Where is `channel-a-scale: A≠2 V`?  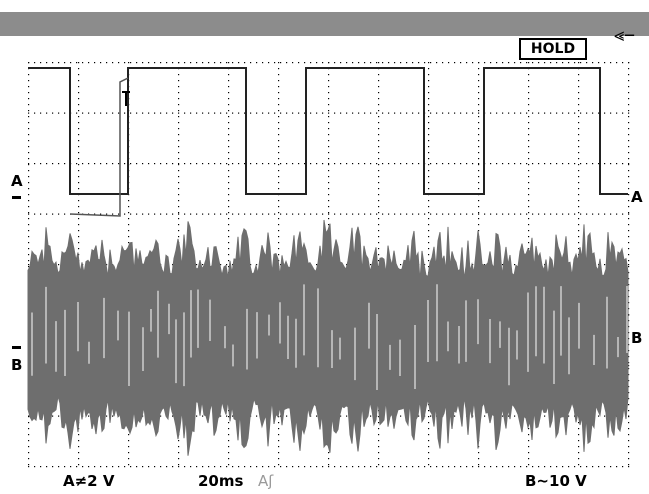 channel-a-scale: A≠2 V is located at coordinates (89, 481).